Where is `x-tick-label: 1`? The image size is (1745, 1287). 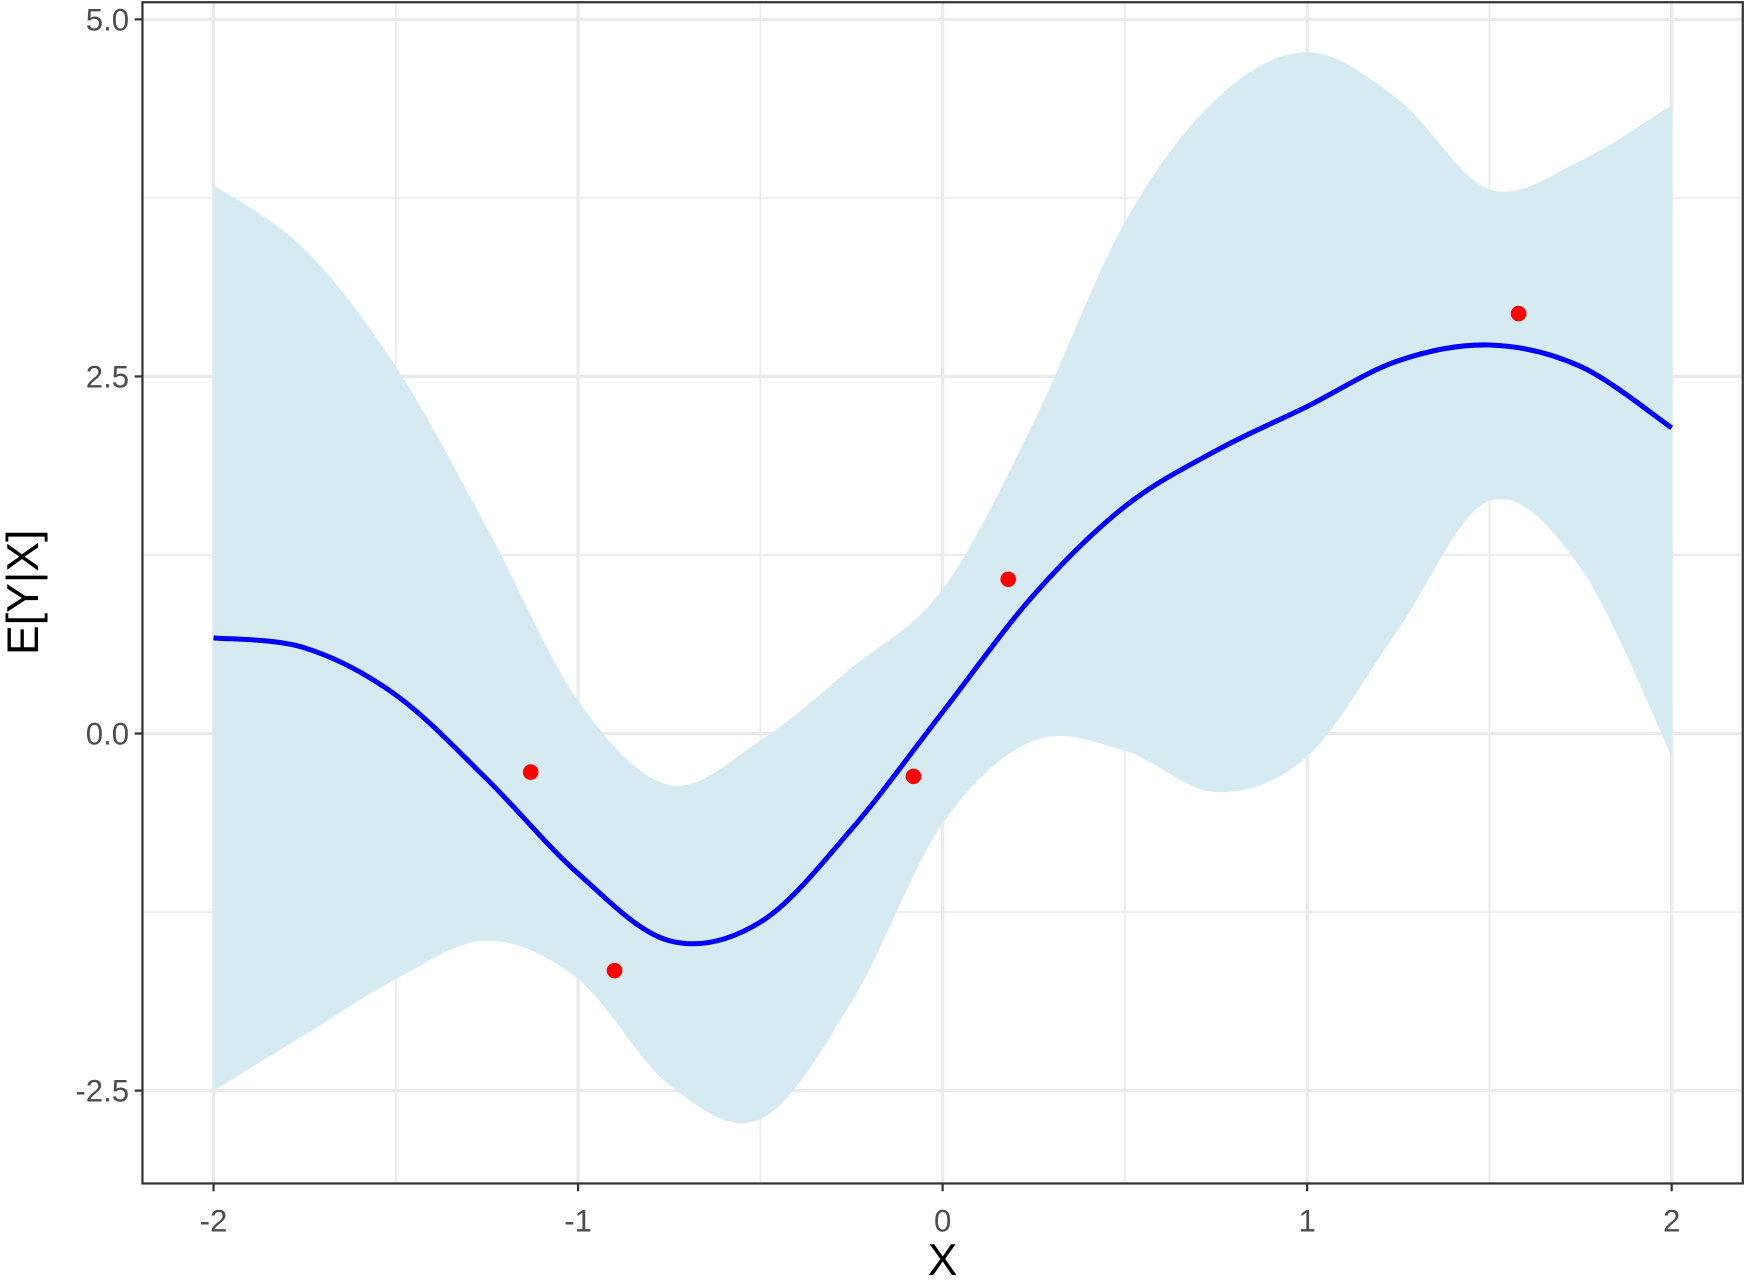
x-tick-label: 1 is located at coordinates (1306, 1220).